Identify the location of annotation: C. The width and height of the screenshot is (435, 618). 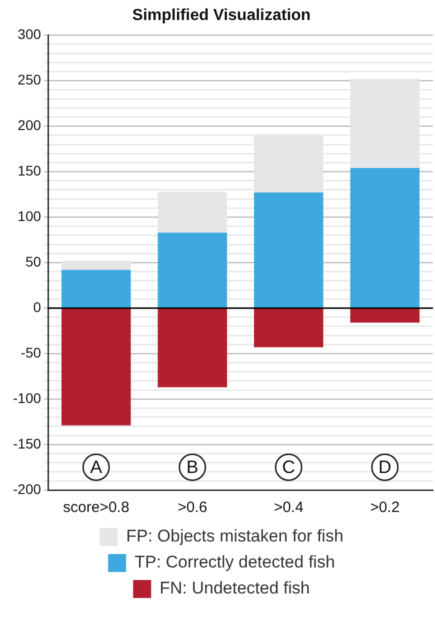
(289, 467).